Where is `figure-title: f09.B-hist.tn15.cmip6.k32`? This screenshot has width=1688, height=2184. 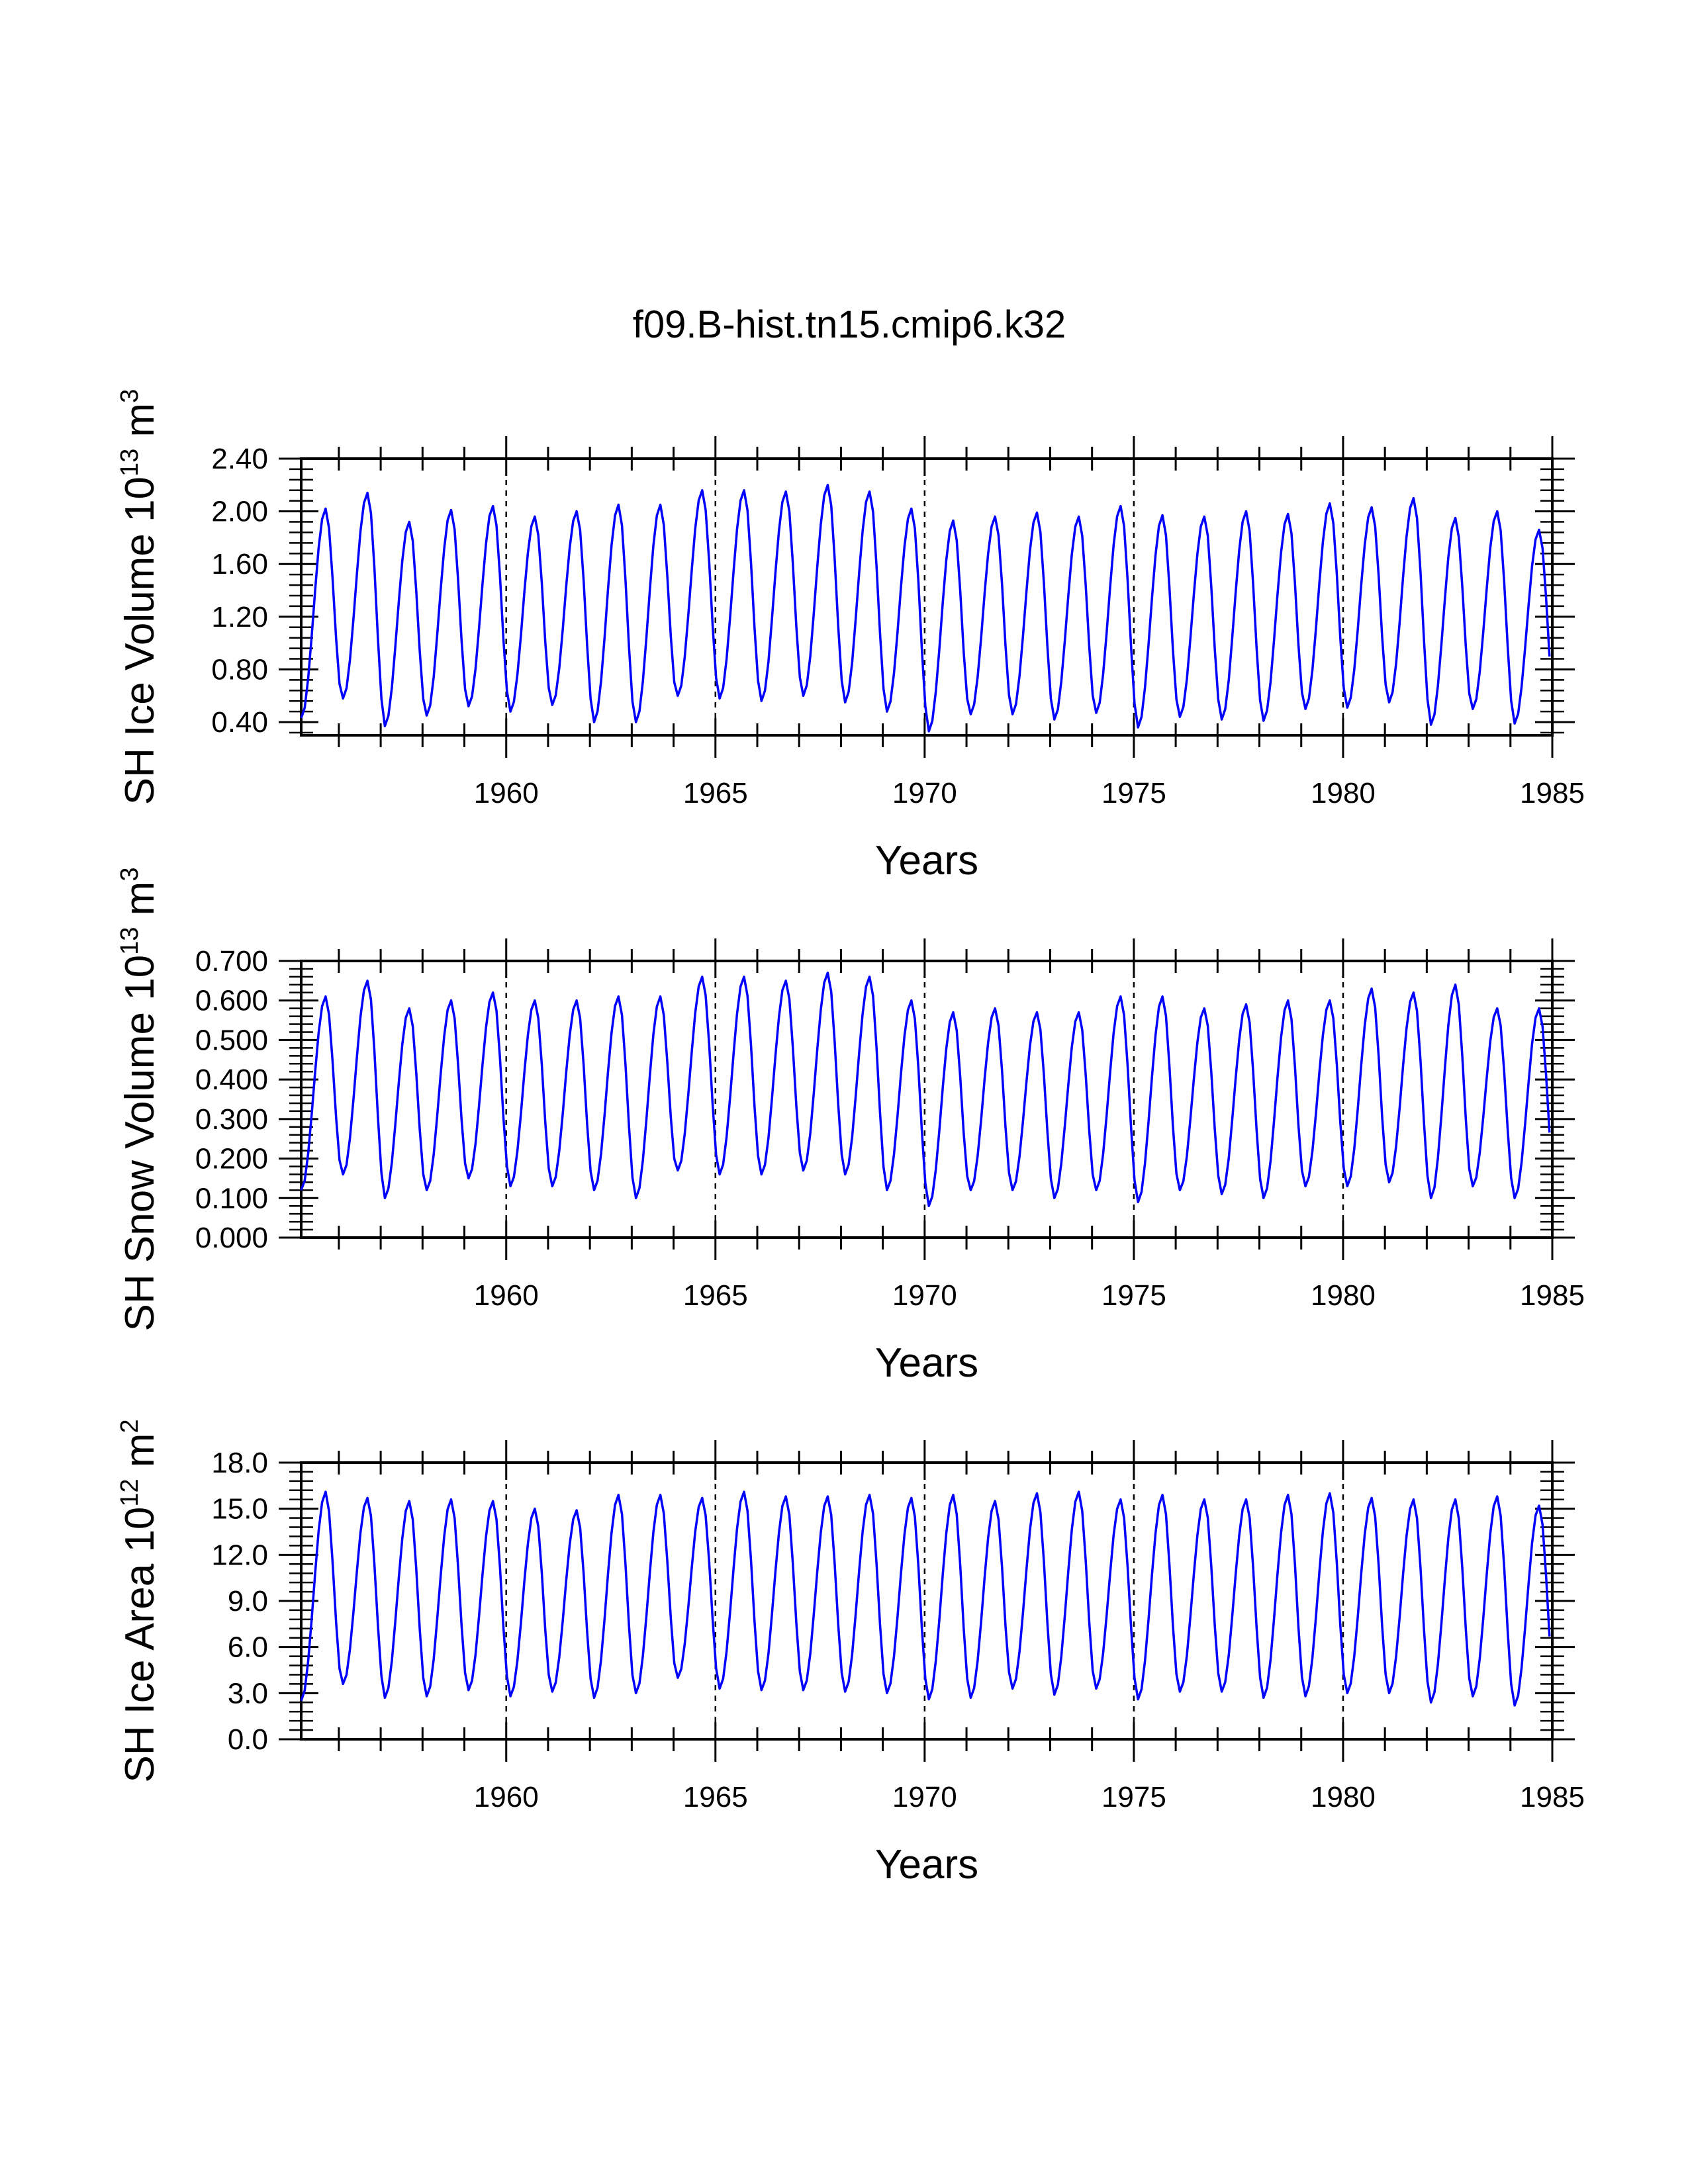 figure-title: f09.B-hist.tn15.cmip6.k32 is located at coordinates (849, 324).